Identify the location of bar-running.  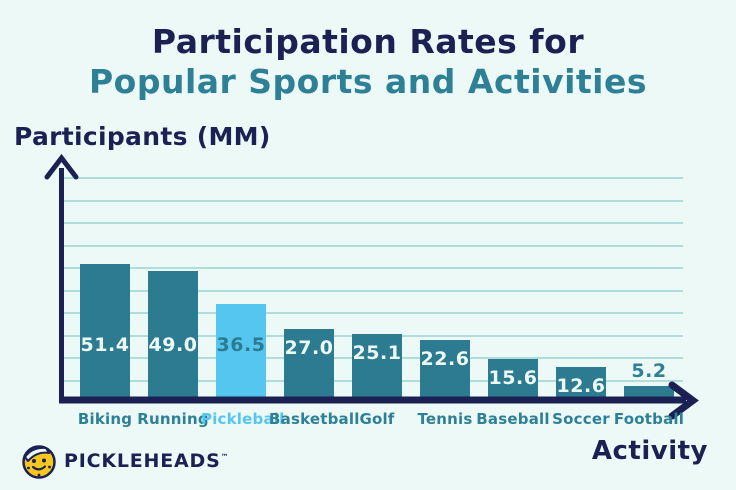
(173, 335).